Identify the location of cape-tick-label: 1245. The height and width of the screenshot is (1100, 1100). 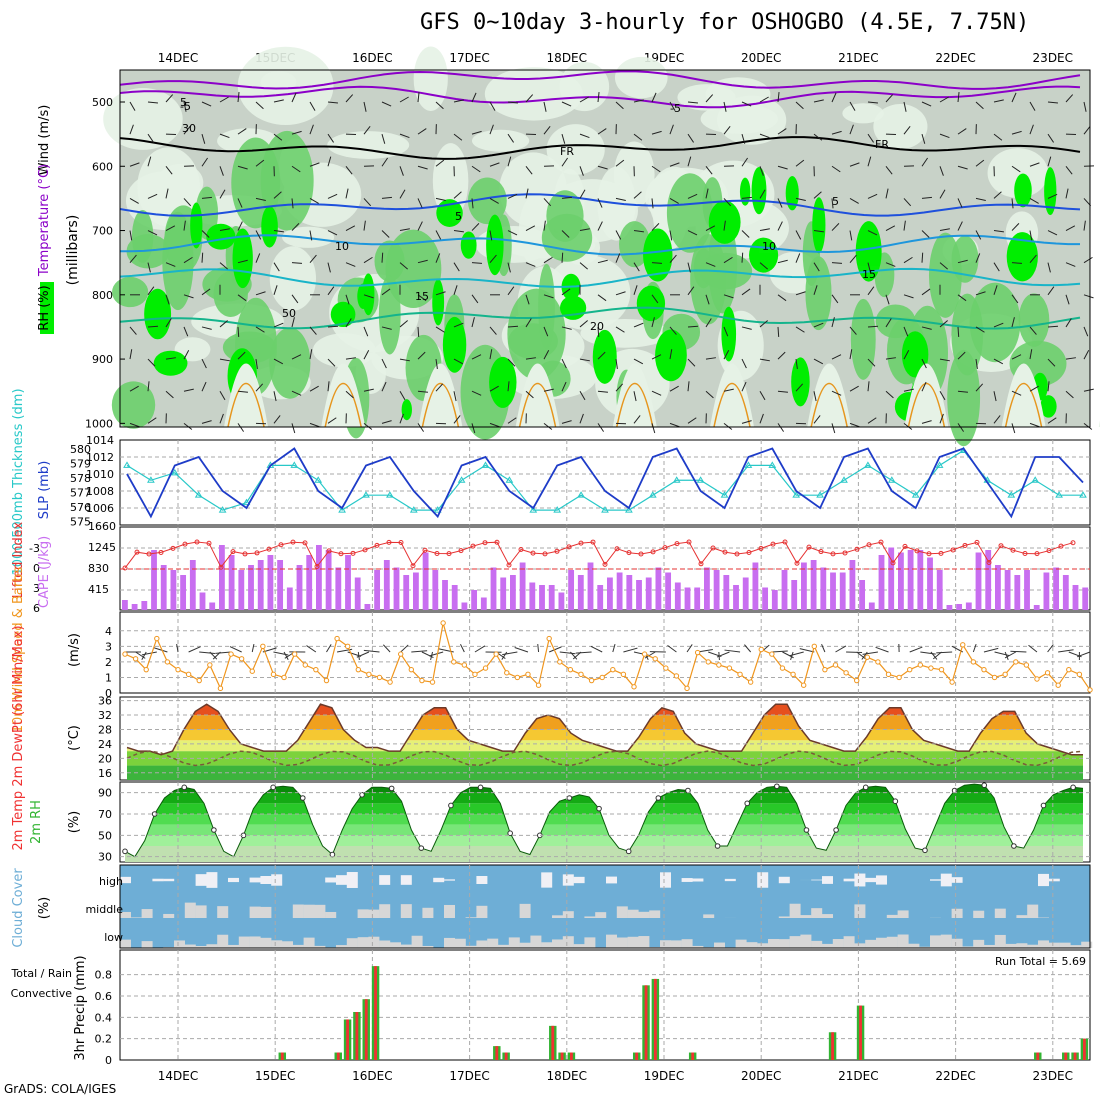
(102, 547).